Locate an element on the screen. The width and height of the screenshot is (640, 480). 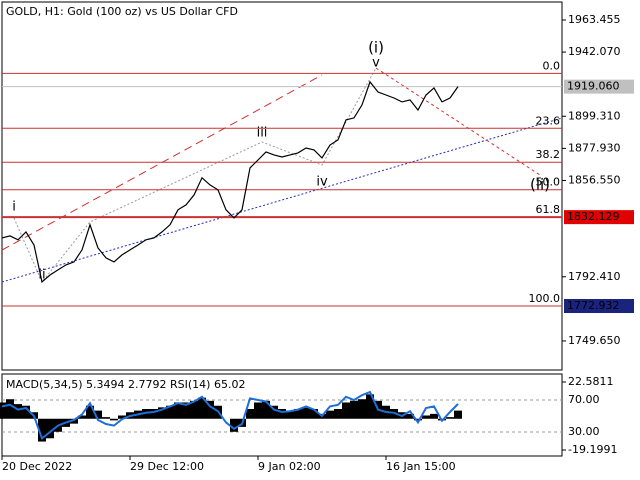
x-tick-label: 29 Dec 12:00 is located at coordinates (167, 466).